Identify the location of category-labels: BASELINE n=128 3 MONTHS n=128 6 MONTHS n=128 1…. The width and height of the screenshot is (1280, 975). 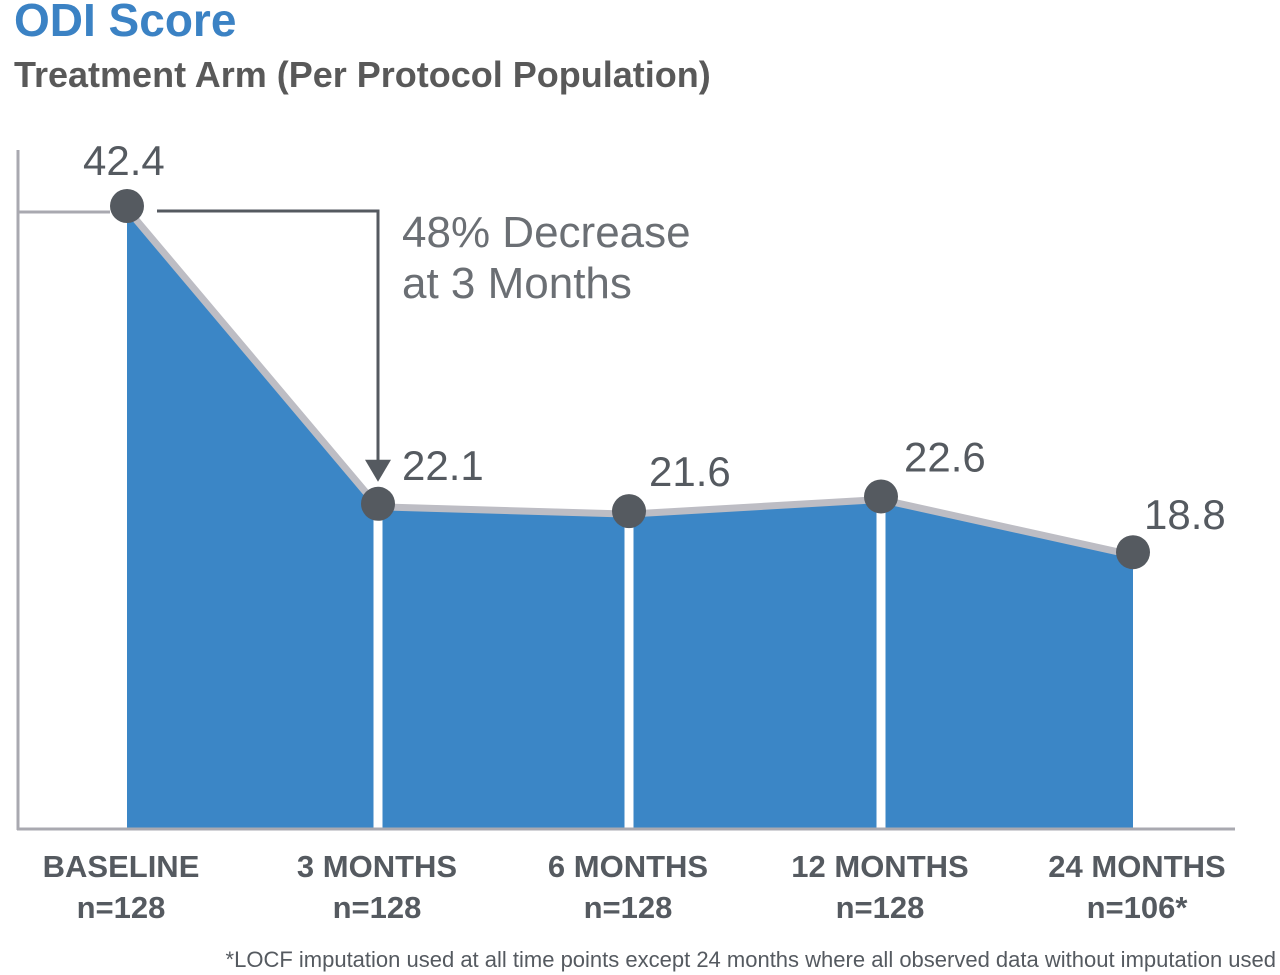
(634, 887).